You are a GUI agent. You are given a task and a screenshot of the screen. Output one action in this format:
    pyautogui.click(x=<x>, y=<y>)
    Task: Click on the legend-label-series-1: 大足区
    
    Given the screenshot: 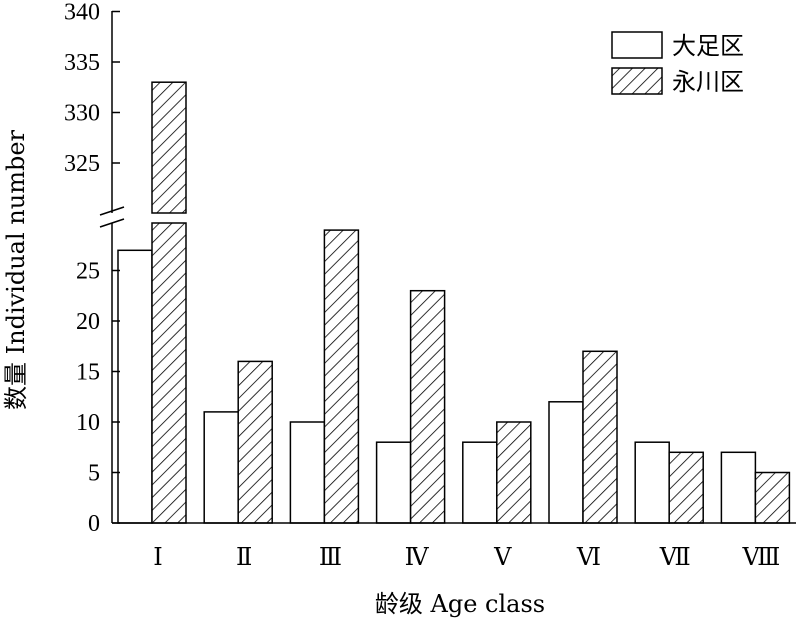 What is the action you would take?
    pyautogui.click(x=708, y=46)
    